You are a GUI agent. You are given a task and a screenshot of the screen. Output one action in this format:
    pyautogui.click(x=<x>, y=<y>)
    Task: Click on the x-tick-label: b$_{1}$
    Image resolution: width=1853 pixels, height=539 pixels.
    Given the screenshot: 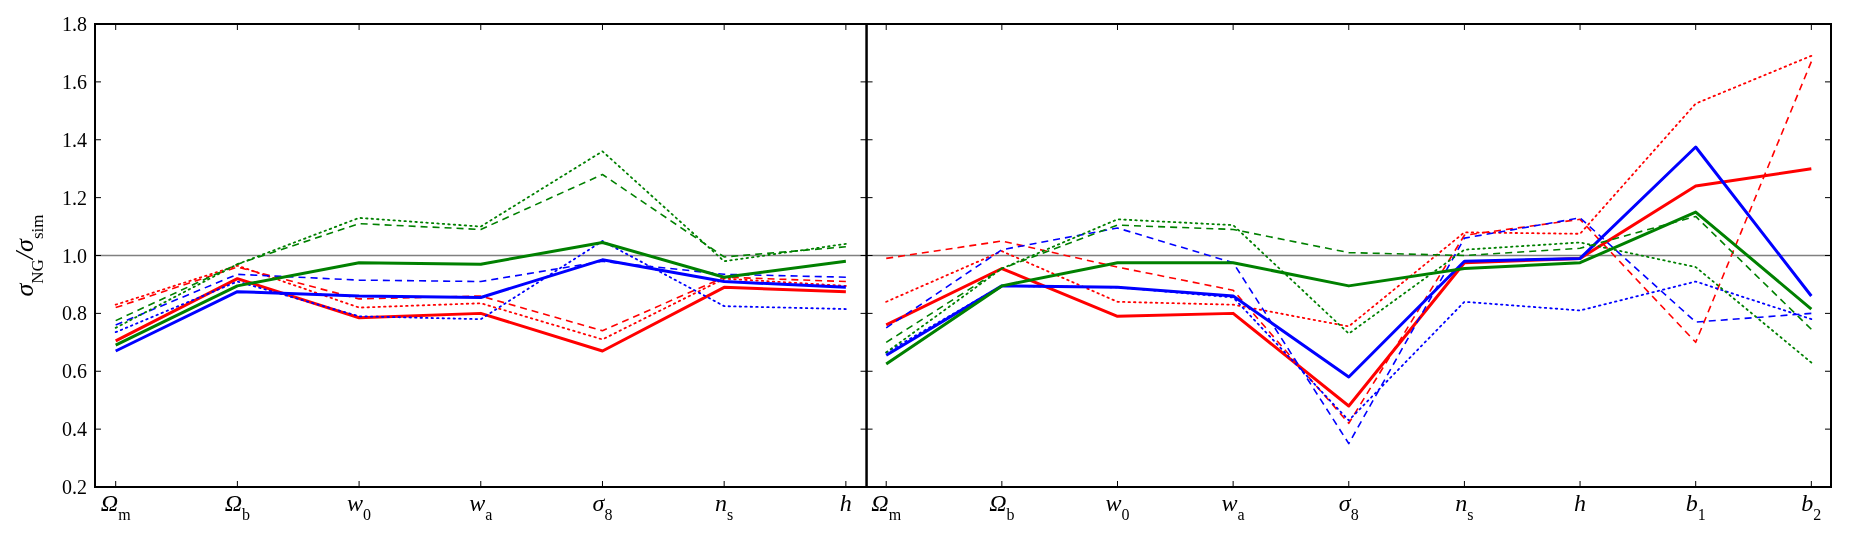 What is the action you would take?
    pyautogui.click(x=1695, y=506)
    